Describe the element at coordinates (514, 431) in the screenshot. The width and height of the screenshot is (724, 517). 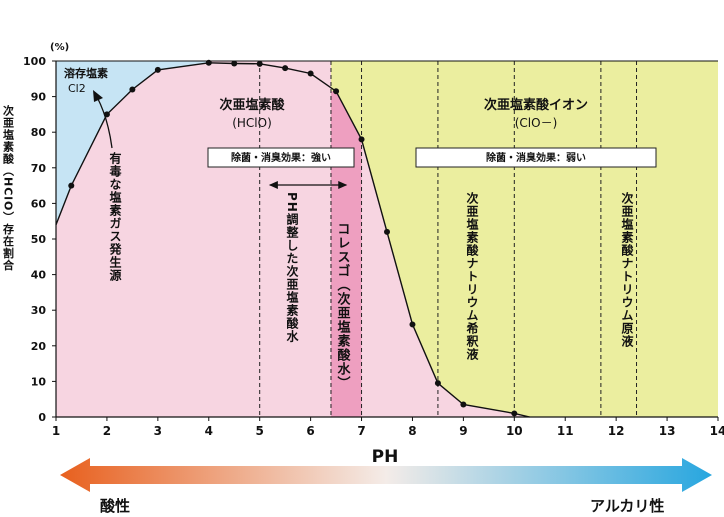
I see `x-tick-label: 10` at that location.